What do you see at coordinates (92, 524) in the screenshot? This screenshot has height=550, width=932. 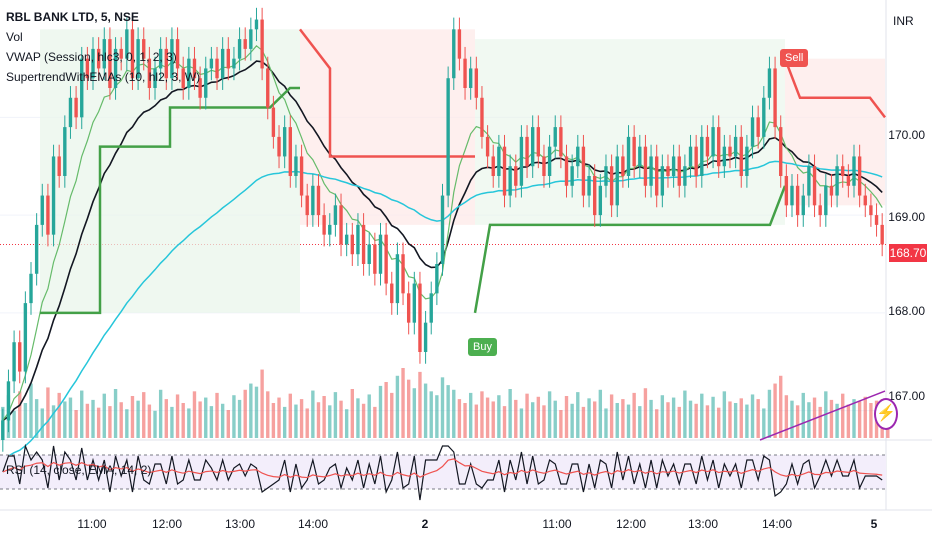 I see `time-label: 11:00` at bounding box center [92, 524].